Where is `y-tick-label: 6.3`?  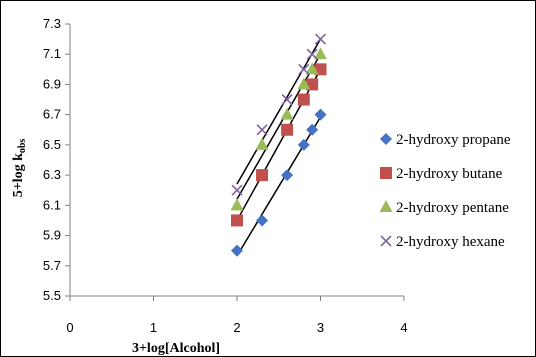
y-tick-label: 6.3 is located at coordinates (52, 174).